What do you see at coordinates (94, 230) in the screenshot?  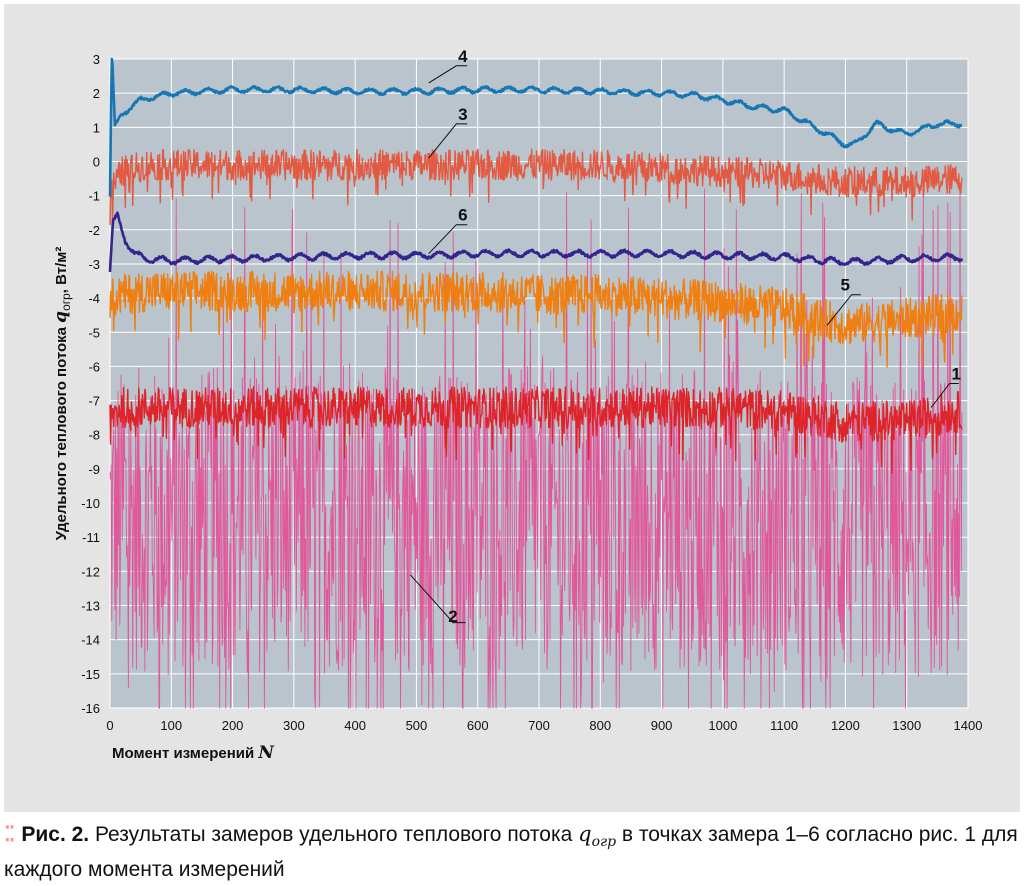 I see `y-tick-label: -2` at bounding box center [94, 230].